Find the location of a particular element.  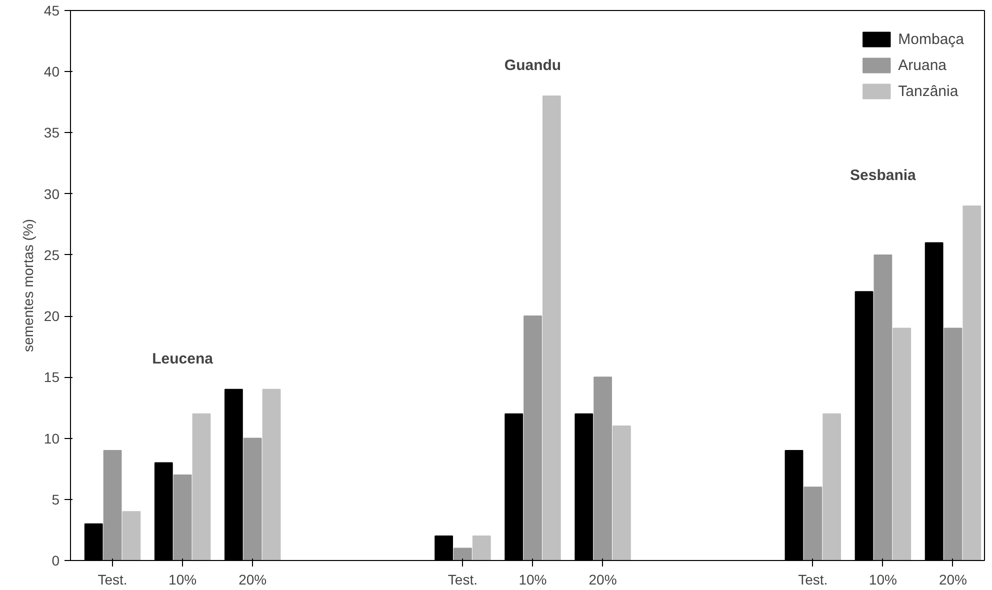

y-tick-label: 20 is located at coordinates (52, 316).